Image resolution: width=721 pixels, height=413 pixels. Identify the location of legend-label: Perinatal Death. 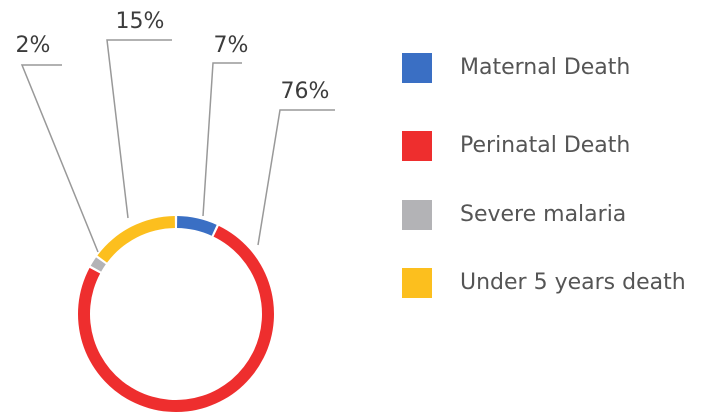
(545, 145).